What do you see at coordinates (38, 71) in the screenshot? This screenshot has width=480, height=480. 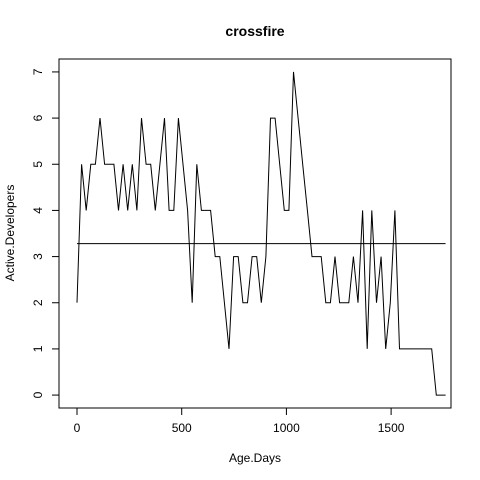 I see `y-tick-label: 7` at bounding box center [38, 71].